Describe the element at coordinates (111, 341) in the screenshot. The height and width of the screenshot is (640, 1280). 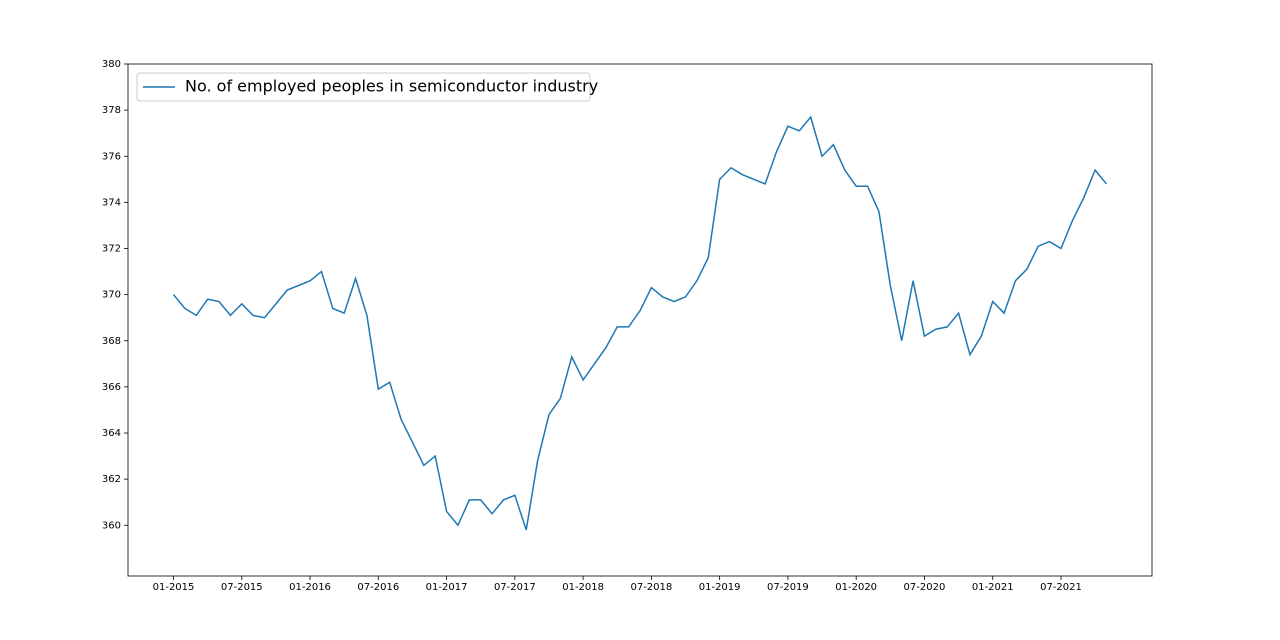
I see `y-tick-label: 368` at that location.